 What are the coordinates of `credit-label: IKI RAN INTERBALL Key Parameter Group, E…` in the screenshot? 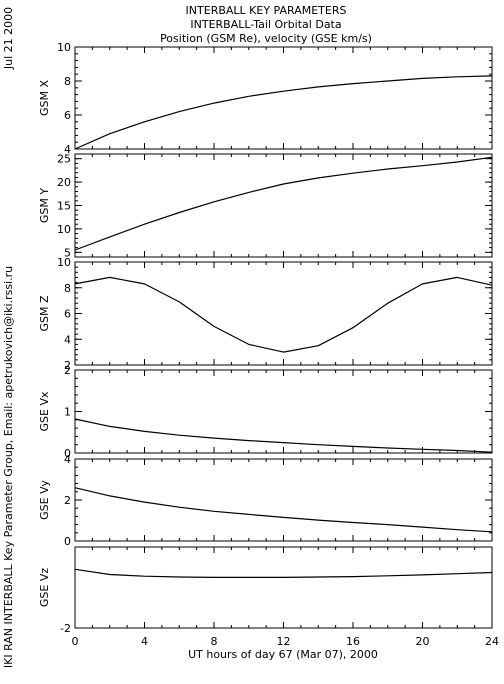 It's located at (8, 467).